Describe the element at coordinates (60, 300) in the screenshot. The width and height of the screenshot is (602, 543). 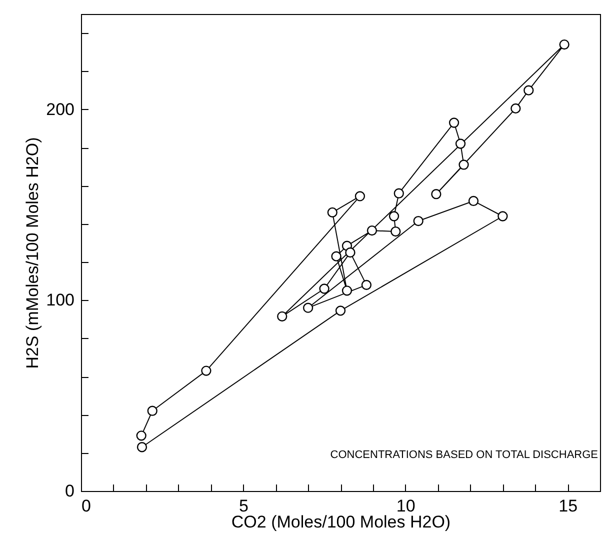
I see `y-tick-label: 100` at that location.